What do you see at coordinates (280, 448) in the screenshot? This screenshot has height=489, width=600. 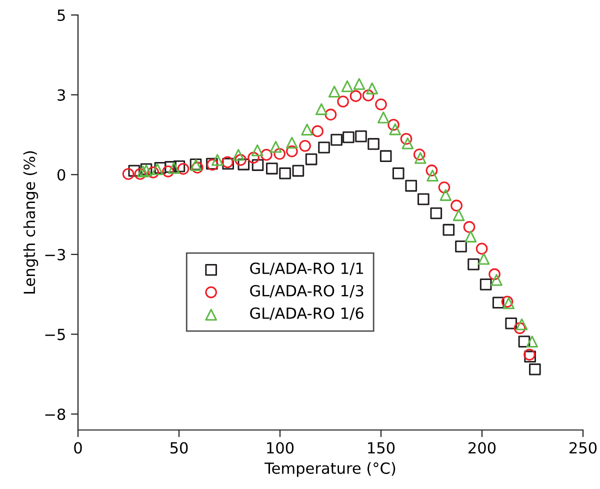 I see `x-tick-label: 100` at bounding box center [280, 448].